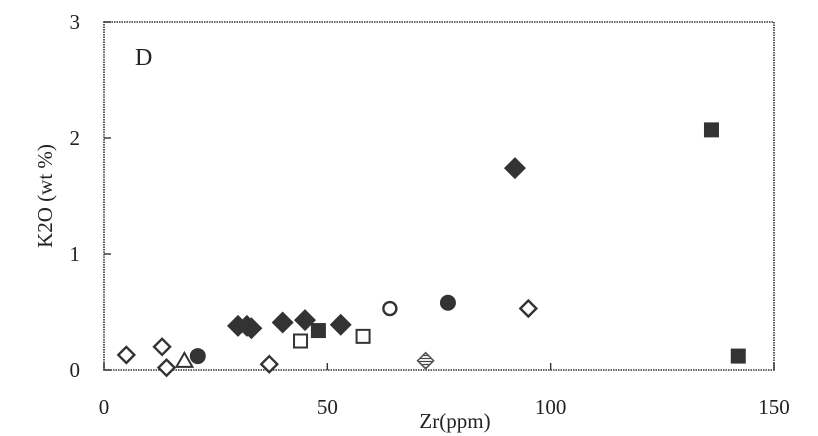 This screenshot has height=436, width=818. Describe the element at coordinates (90, 196) in the screenshot. I see `y-axis-ticks: 0 1 2 3` at that location.